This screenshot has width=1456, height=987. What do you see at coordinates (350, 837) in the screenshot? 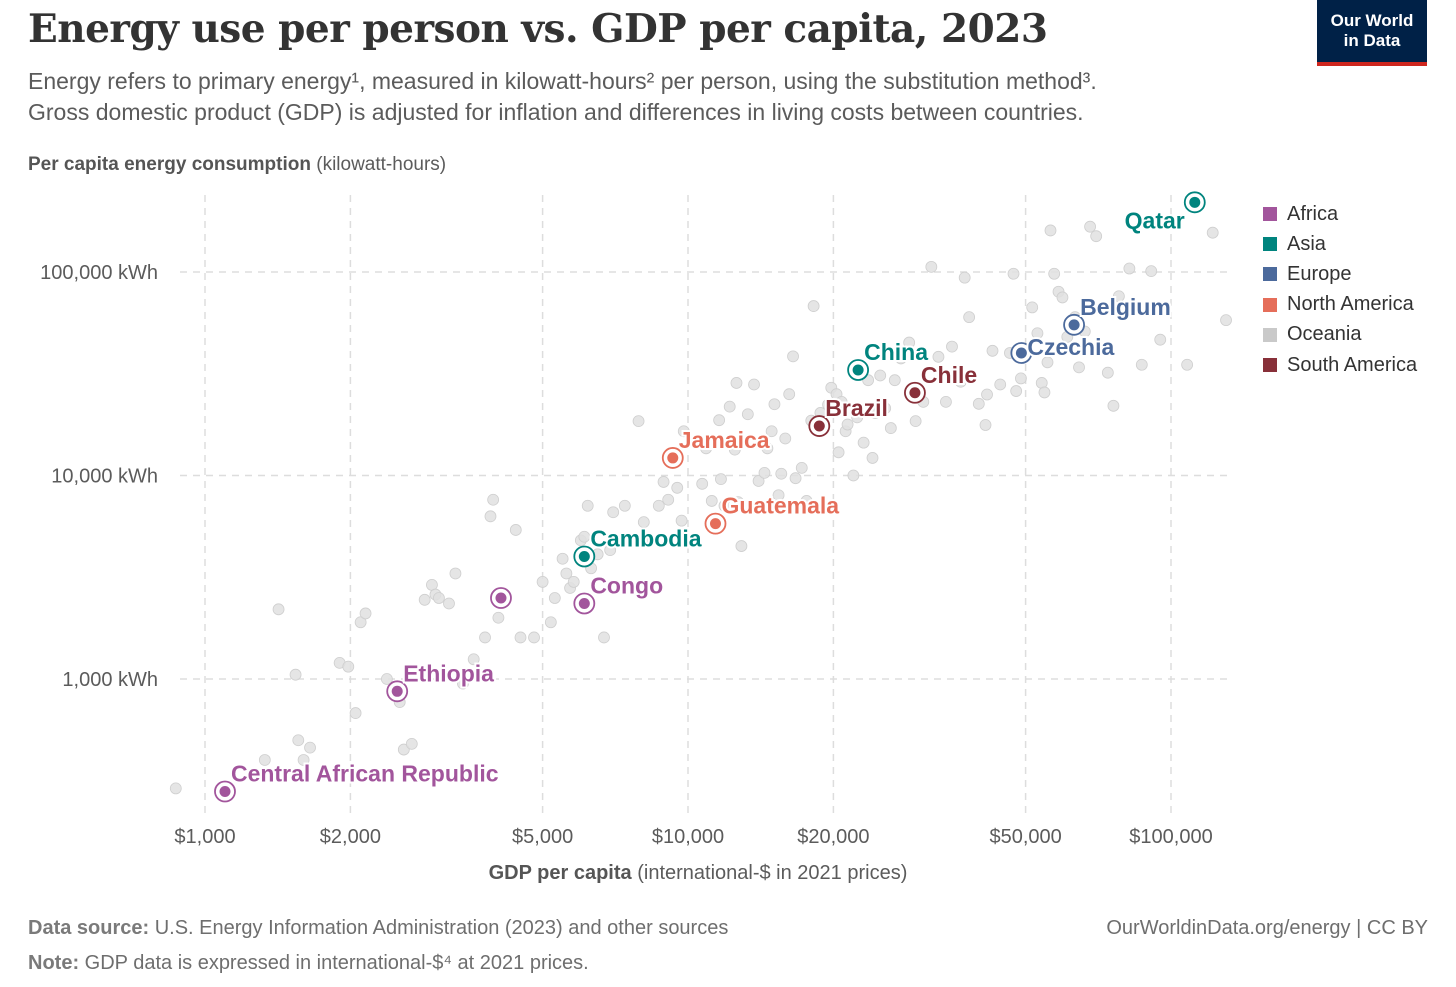
I see `x-tick-label: $2,000` at bounding box center [350, 837].